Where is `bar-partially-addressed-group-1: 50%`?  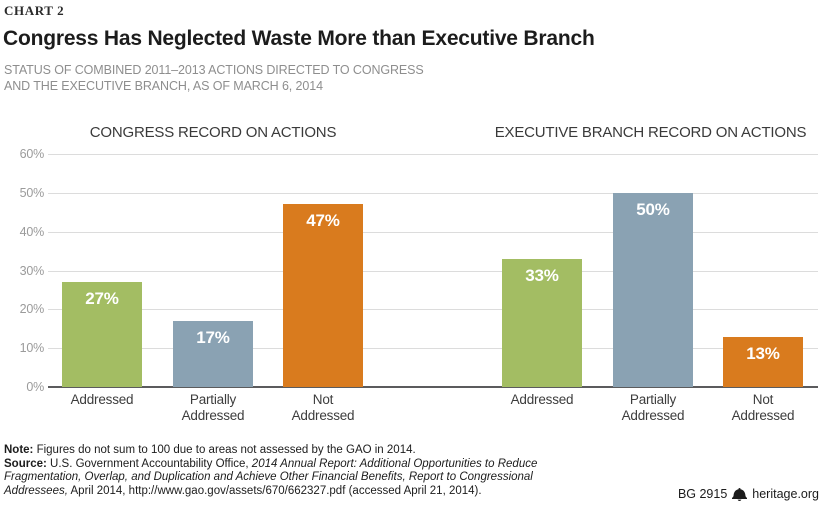
bar-partially-addressed-group-1: 50% is located at coordinates (653, 289).